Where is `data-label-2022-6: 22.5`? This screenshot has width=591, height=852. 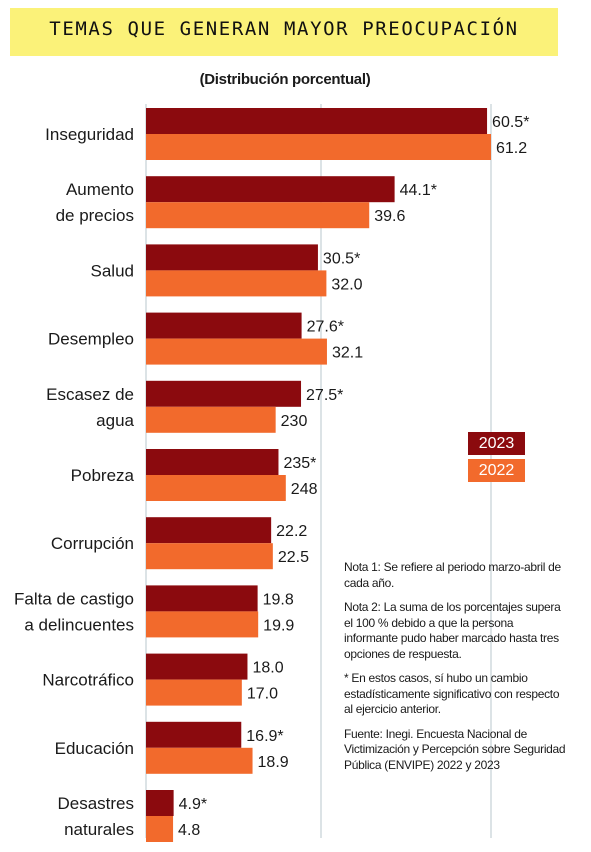 data-label-2022-6: 22.5 is located at coordinates (293, 557).